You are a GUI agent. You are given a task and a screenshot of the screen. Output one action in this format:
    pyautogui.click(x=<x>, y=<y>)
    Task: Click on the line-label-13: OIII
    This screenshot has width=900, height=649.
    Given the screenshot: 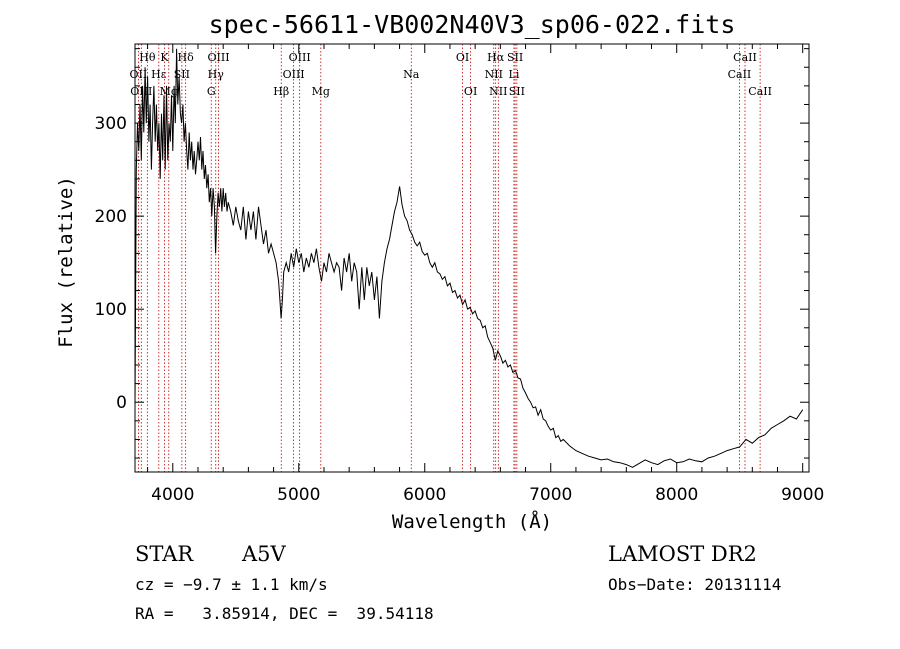 What is the action you would take?
    pyautogui.click(x=294, y=74)
    